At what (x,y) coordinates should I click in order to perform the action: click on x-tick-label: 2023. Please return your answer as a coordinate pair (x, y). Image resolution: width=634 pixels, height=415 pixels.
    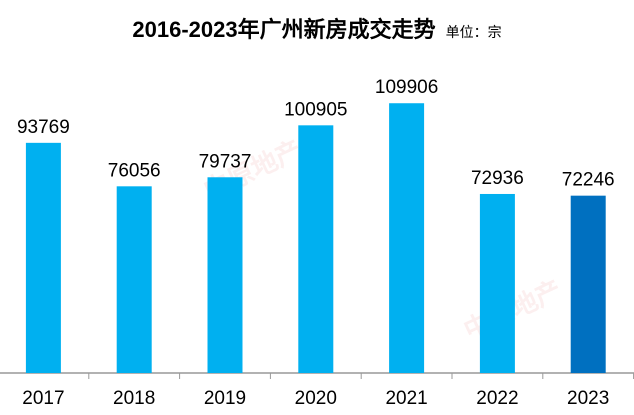
    Looking at the image, I should click on (588, 398).